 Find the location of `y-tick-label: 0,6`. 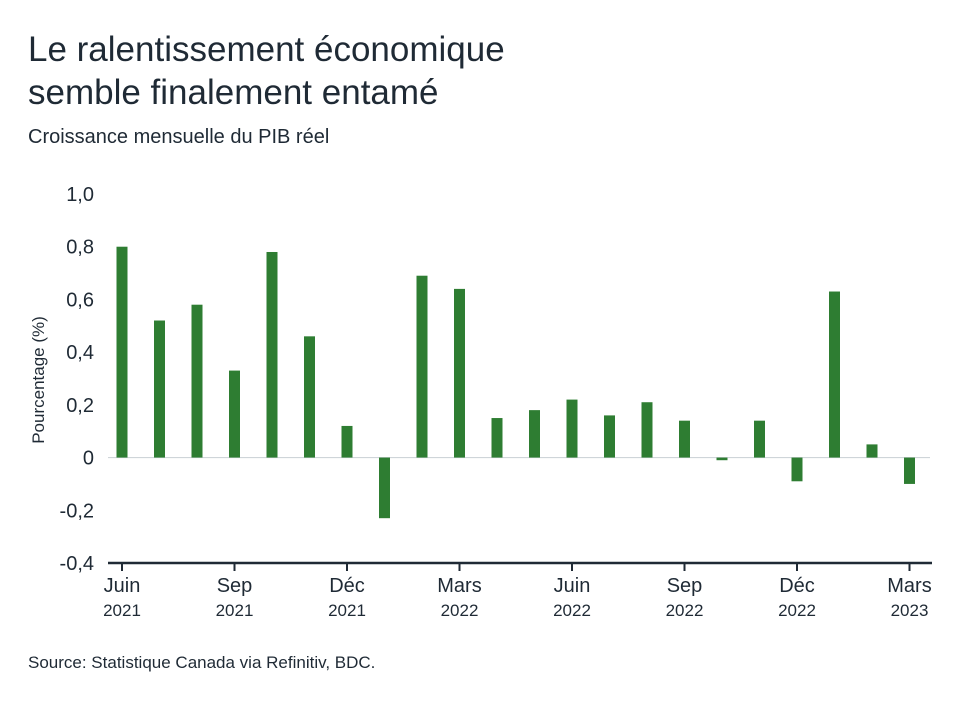

y-tick-label: 0,6 is located at coordinates (80, 300).